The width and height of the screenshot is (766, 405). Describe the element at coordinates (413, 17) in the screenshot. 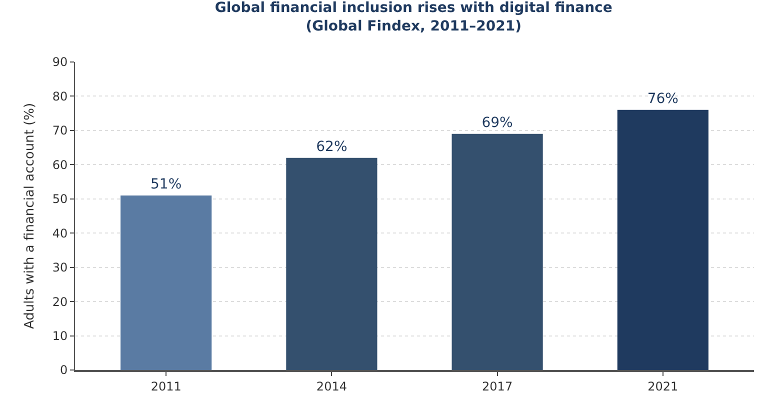

I see `chart-title: Global financial inclusion rises with digital finance (Global Findex, 2011–2021)` at that location.